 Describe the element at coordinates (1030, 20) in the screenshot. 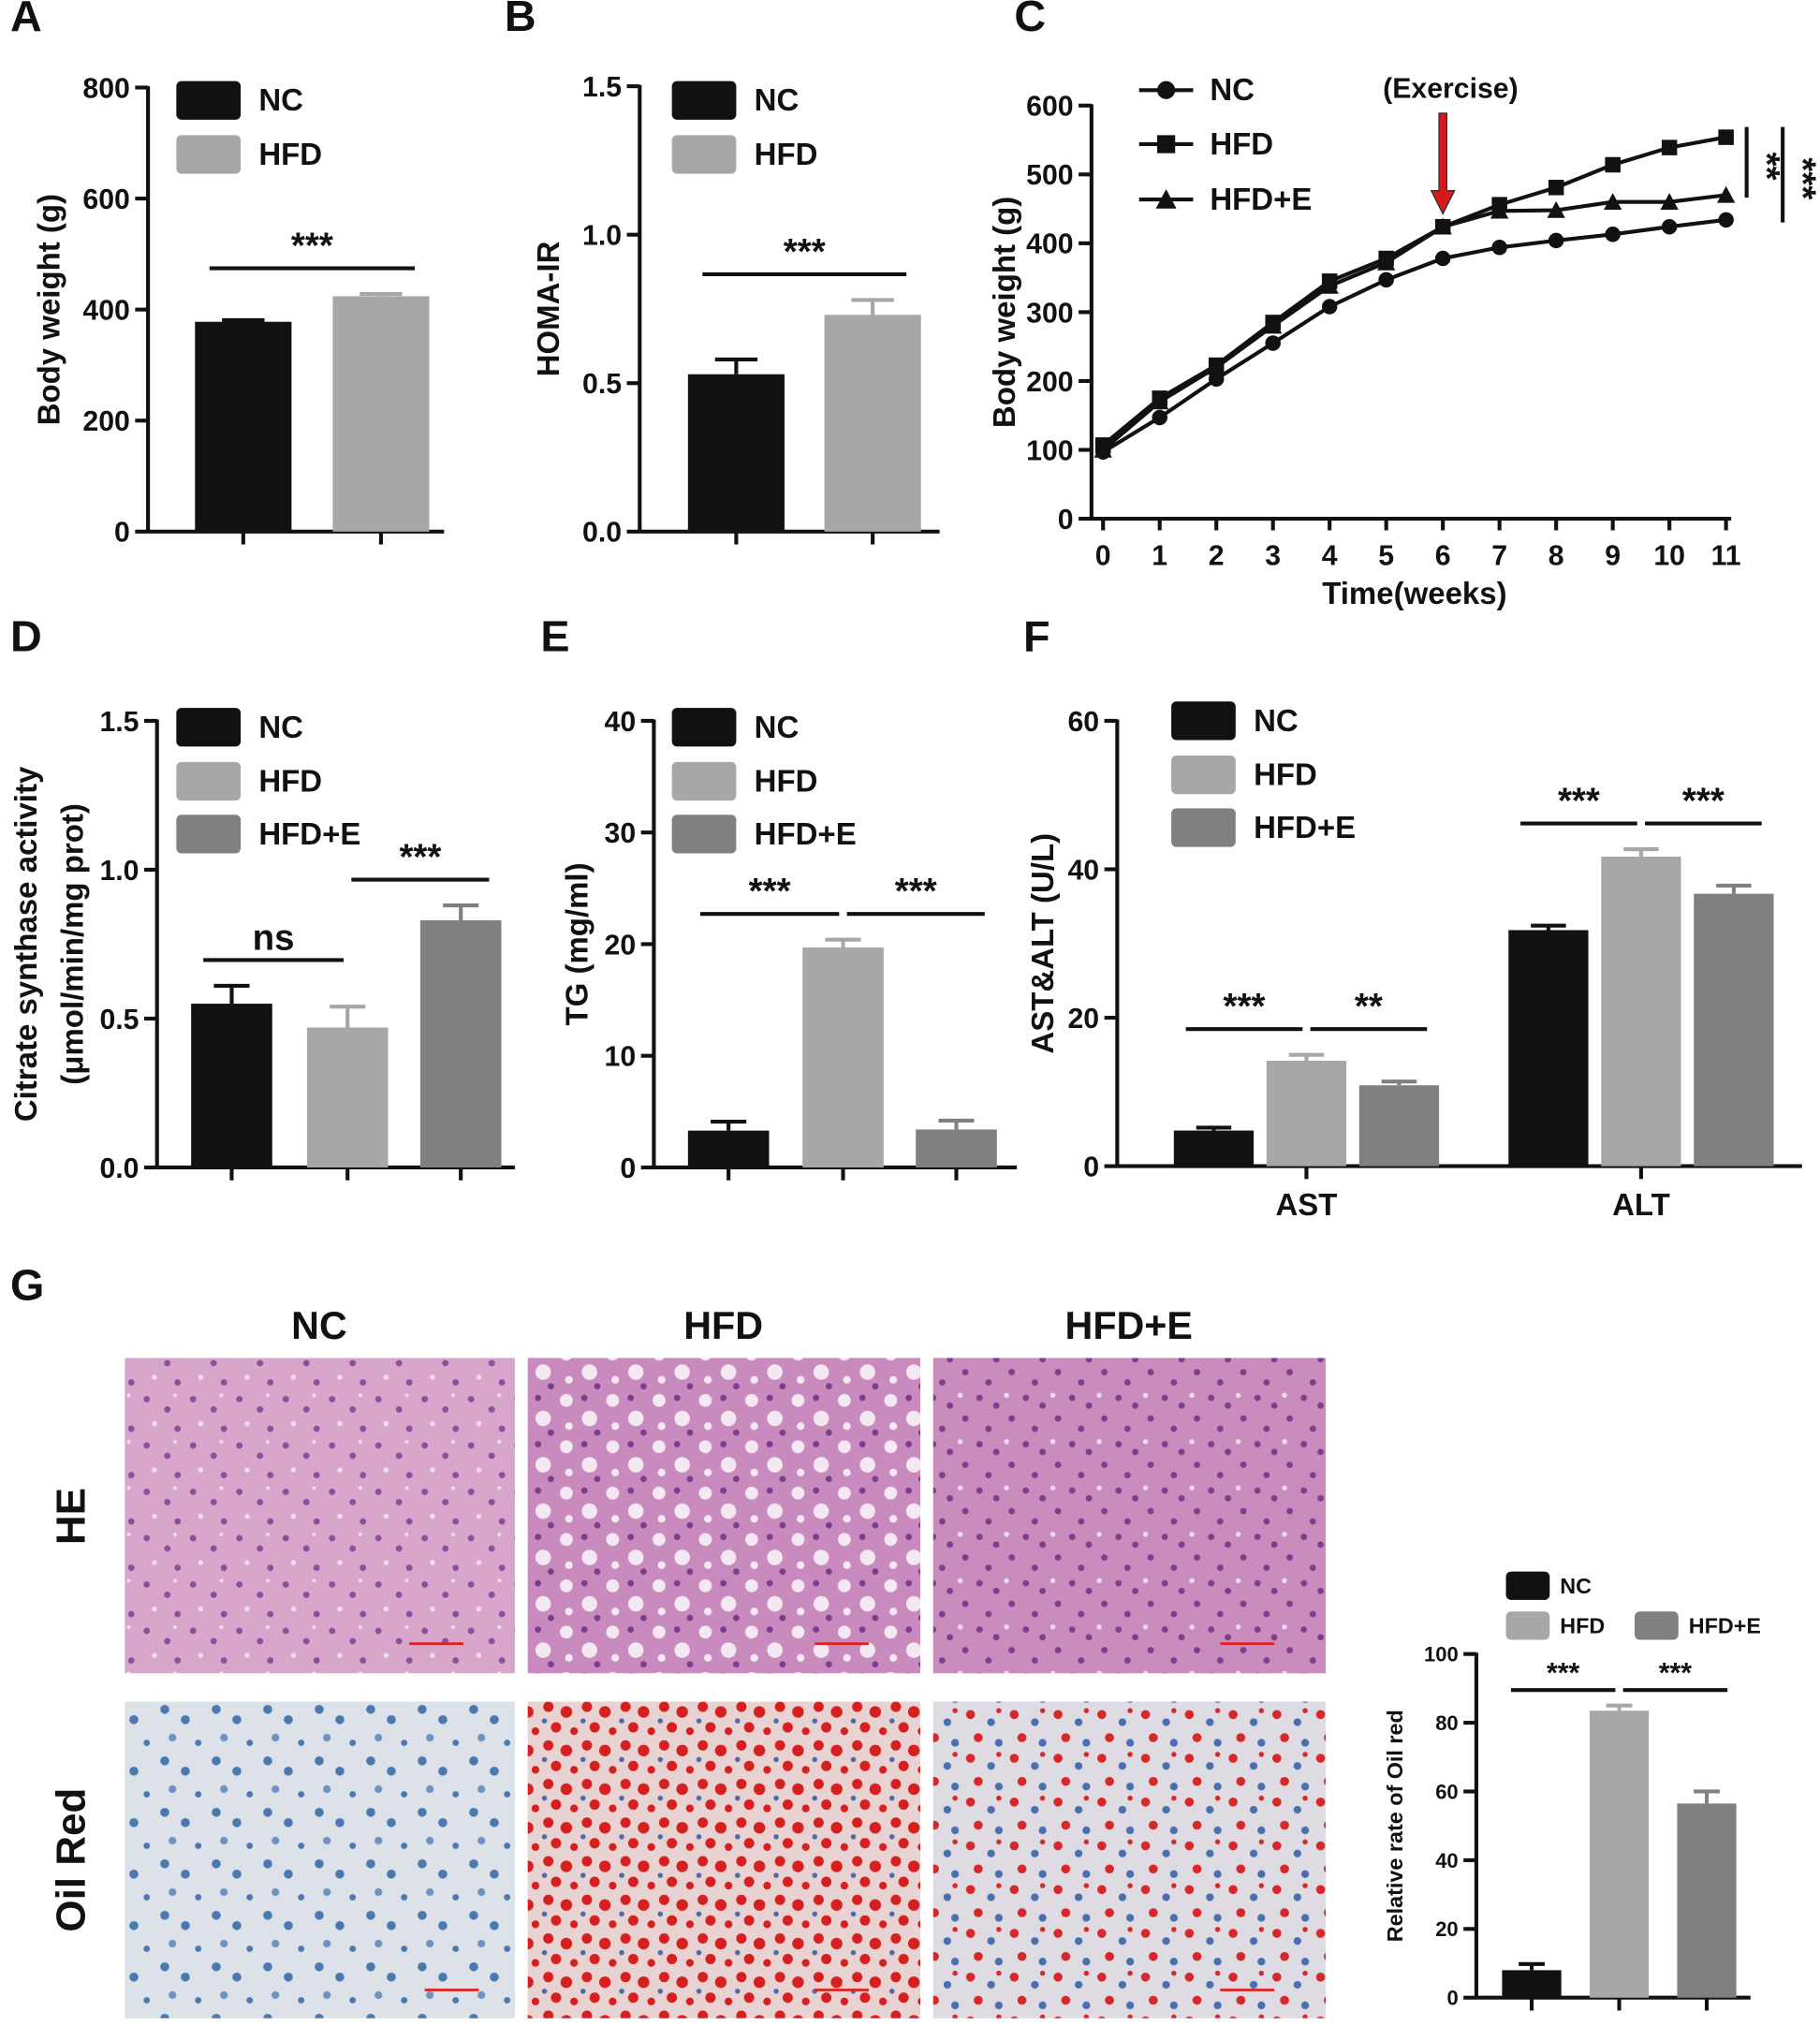

I see `panel-letter: C` at that location.